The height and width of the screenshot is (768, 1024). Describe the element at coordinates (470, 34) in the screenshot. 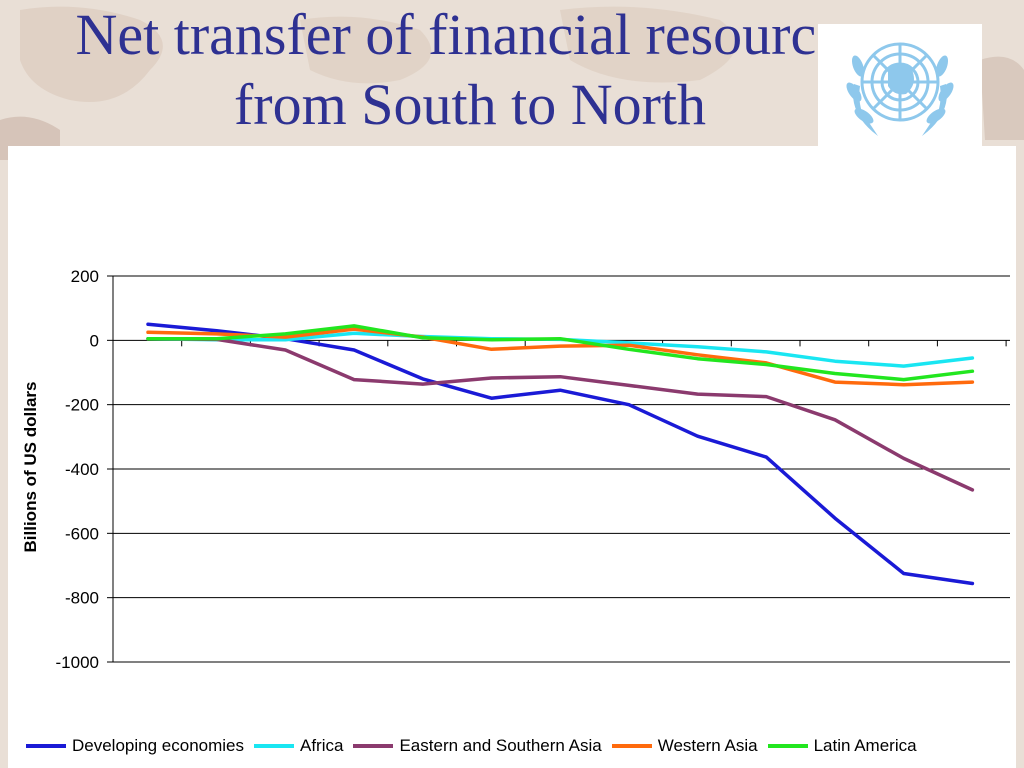

I see `title-line-1: Net transfer of financial resources` at that location.